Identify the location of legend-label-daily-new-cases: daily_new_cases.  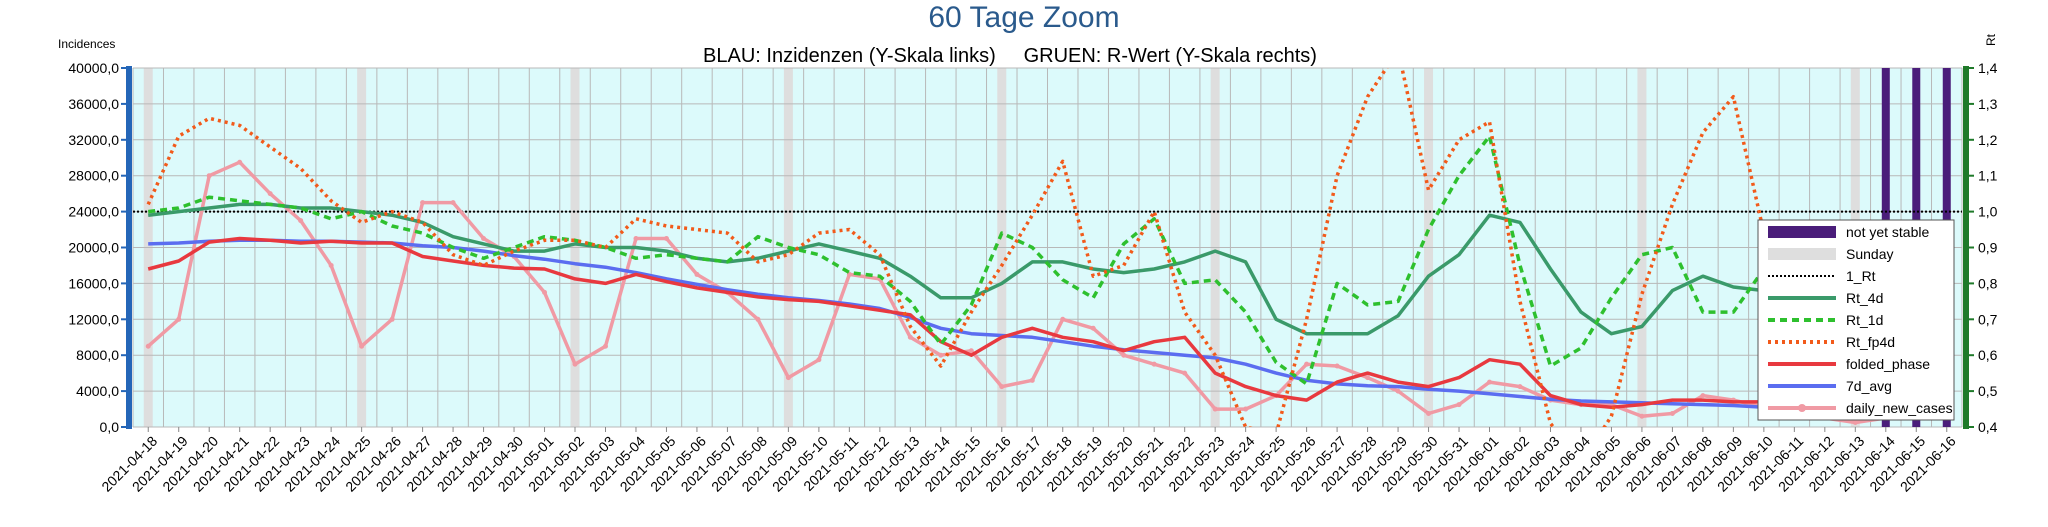
(1899, 408).